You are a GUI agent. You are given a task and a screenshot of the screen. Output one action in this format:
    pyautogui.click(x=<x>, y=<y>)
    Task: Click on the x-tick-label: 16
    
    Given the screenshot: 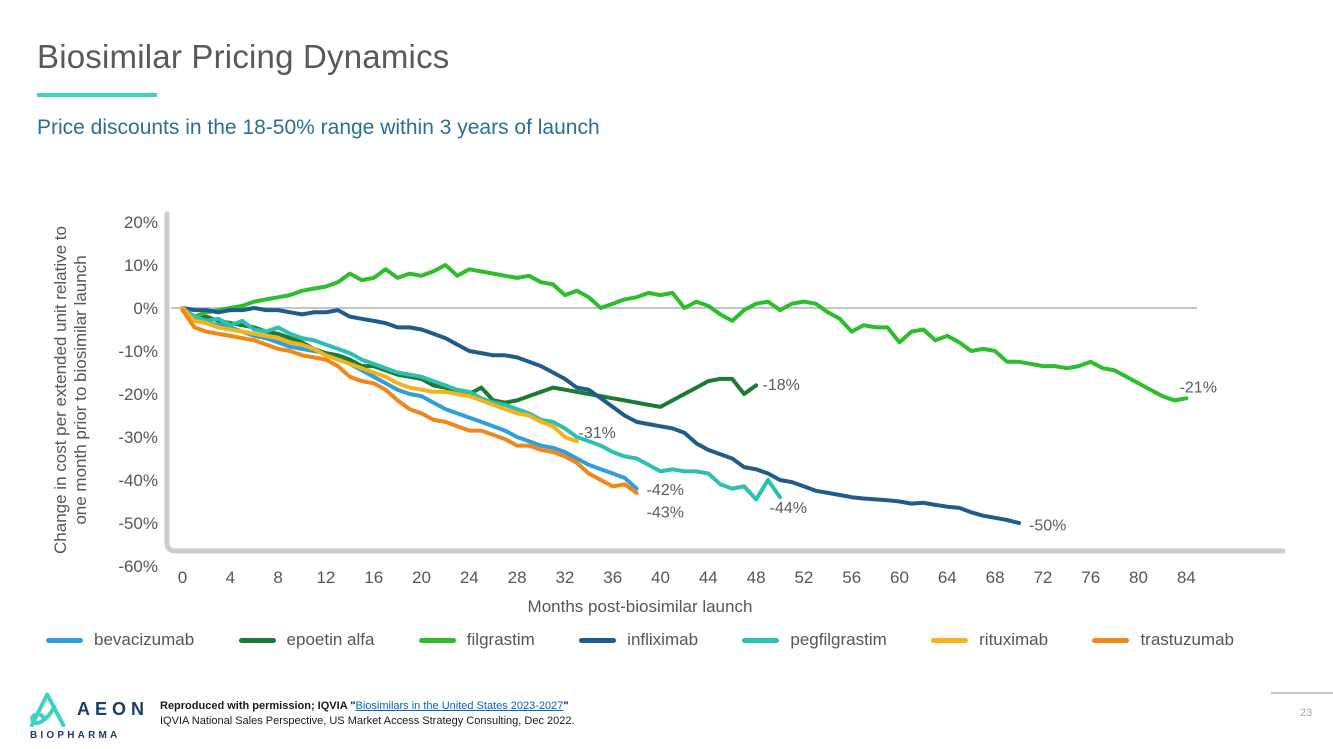 What is the action you would take?
    pyautogui.click(x=373, y=577)
    